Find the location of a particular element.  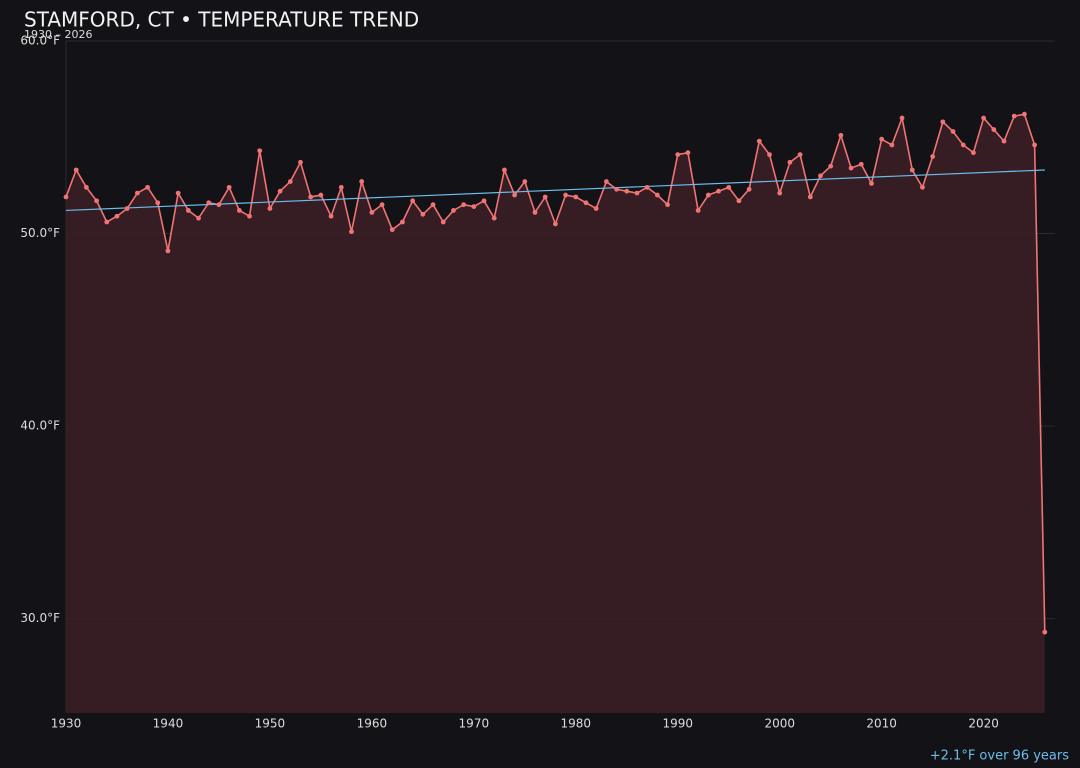

x-tick-label: 1990 is located at coordinates (677, 724).